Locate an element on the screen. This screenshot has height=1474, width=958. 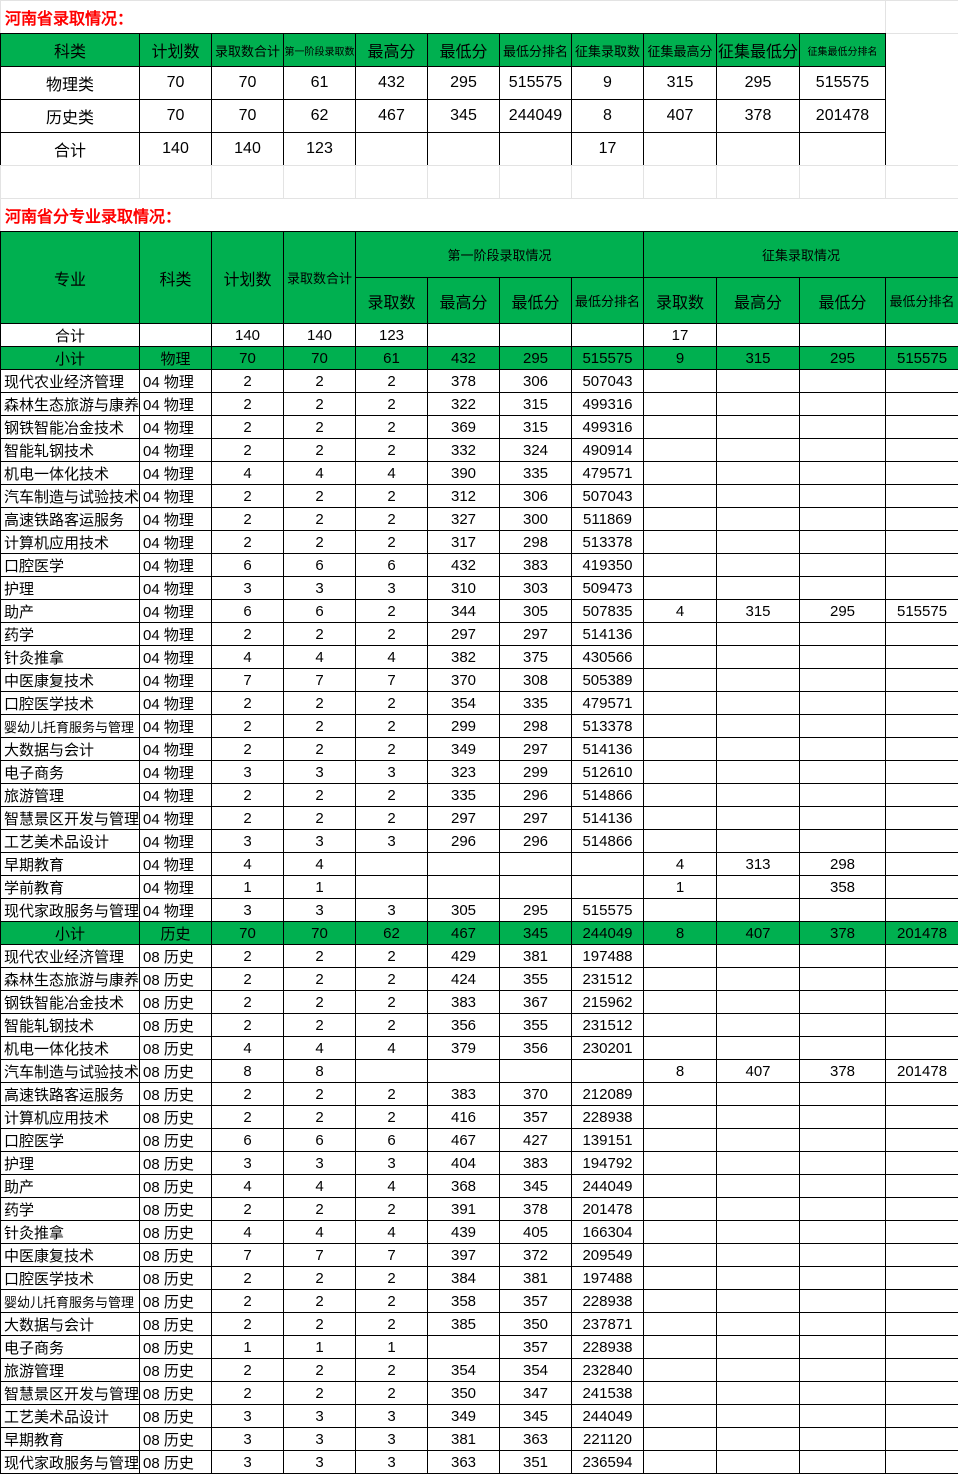
column-header: 科类 is located at coordinates (70, 50).